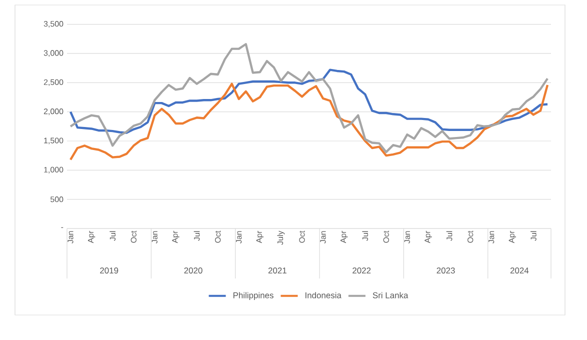 The width and height of the screenshot is (587, 340). I want to click on legend-label: Sri Lanka, so click(390, 295).